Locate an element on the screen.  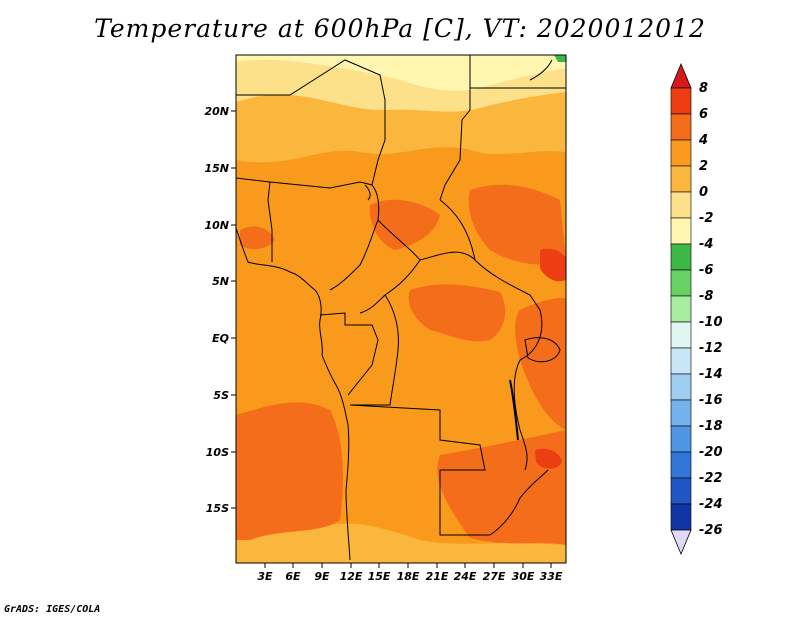
contour-neg6-cell is located at coordinates (560, 58).